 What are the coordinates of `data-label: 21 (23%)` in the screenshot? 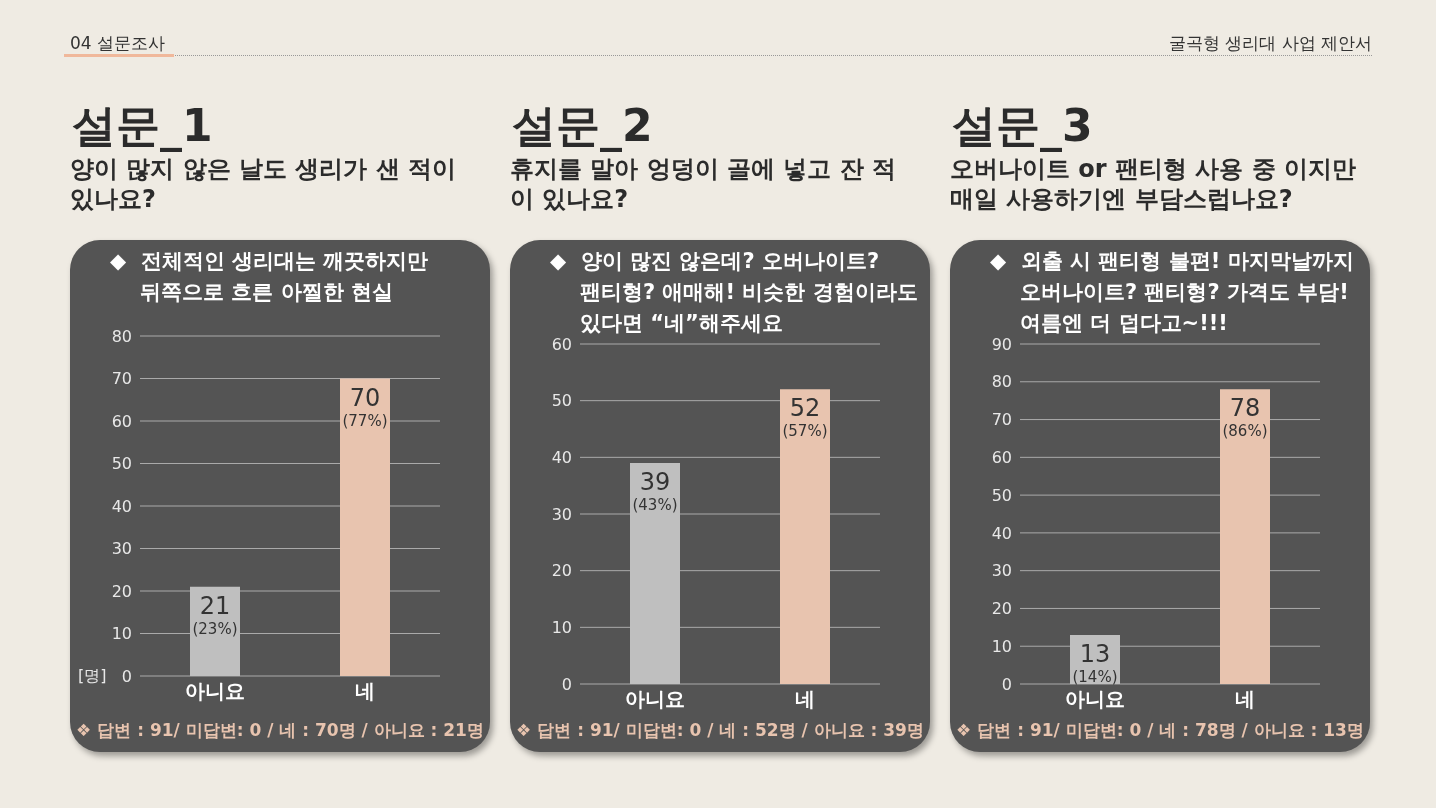 It's located at (215, 614).